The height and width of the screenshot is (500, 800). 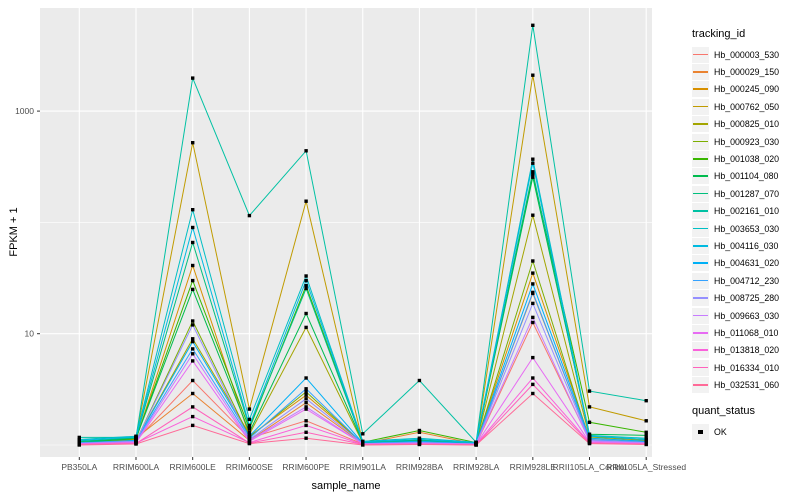 I want to click on legend-item-Hb_000825_010: Hb_000825_010, so click(x=745, y=124).